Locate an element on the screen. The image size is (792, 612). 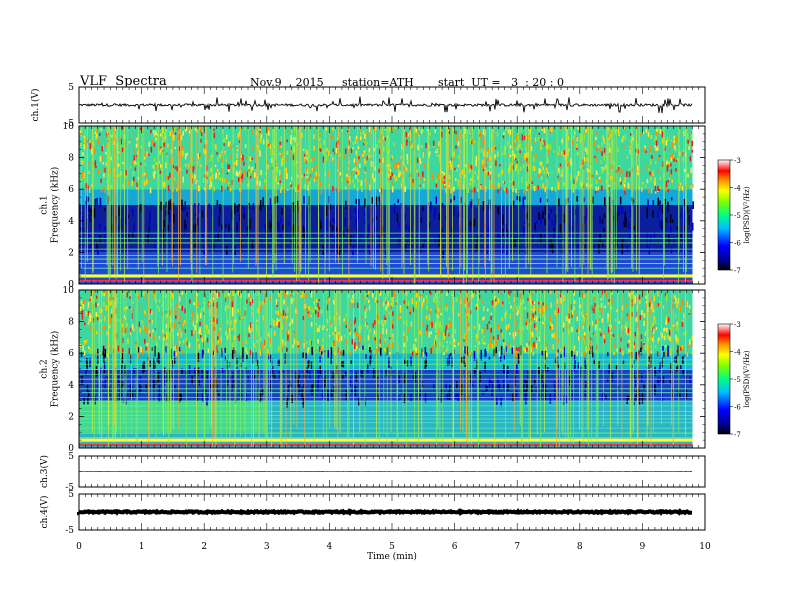
ch3-waveform-ytick-1: -5 is located at coordinates (69, 488).